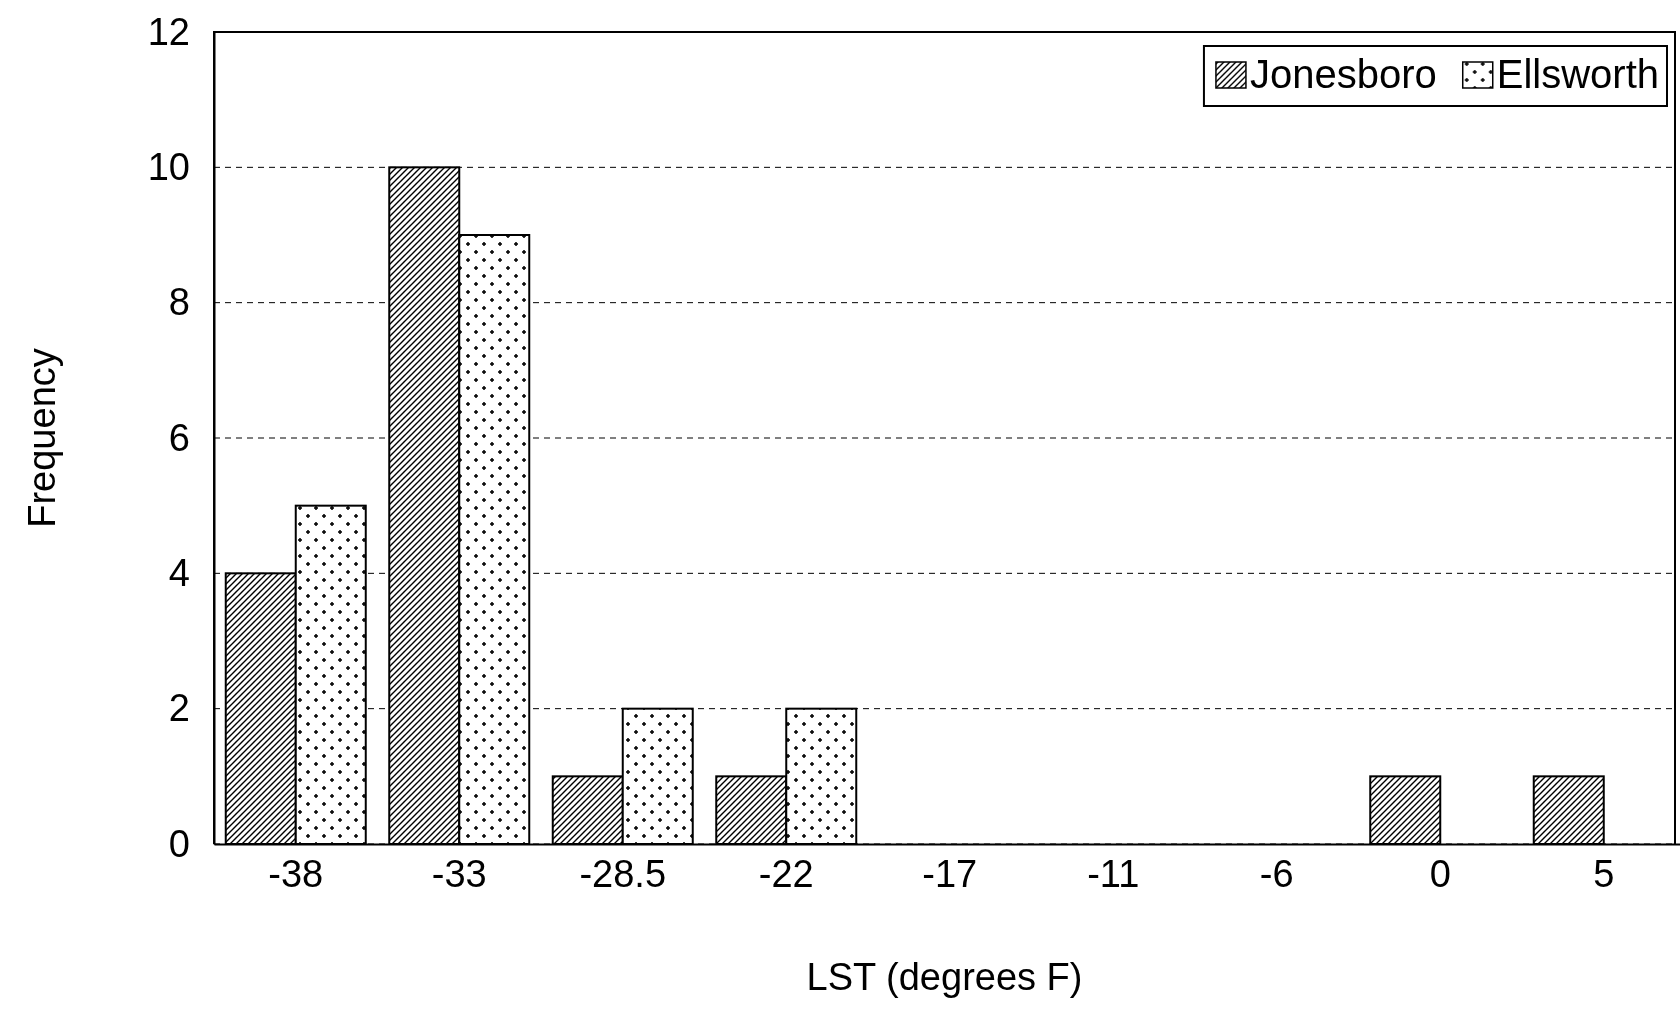 The width and height of the screenshot is (1680, 1009). Describe the element at coordinates (1440, 873) in the screenshot. I see `x-tick-label: 0` at that location.